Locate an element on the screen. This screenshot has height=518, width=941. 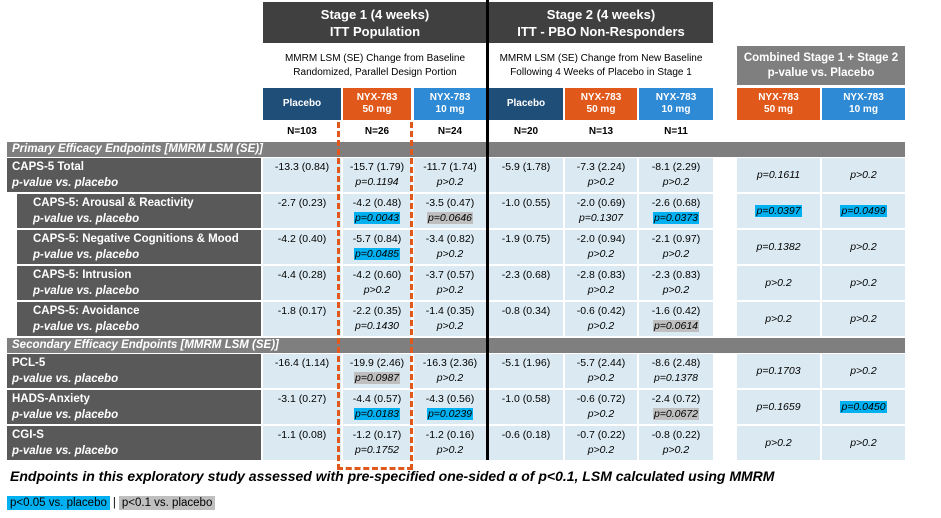
data-cell: -1.6 (0.42) p=0.0614 is located at coordinates (676, 319).